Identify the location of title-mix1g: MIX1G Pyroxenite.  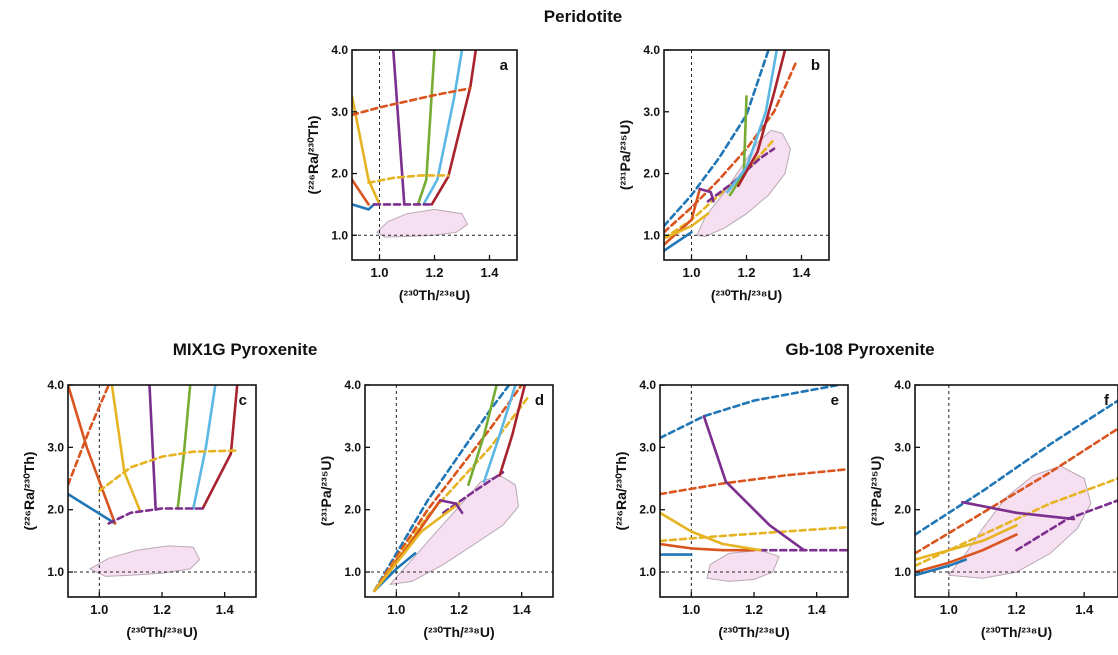
(245, 349).